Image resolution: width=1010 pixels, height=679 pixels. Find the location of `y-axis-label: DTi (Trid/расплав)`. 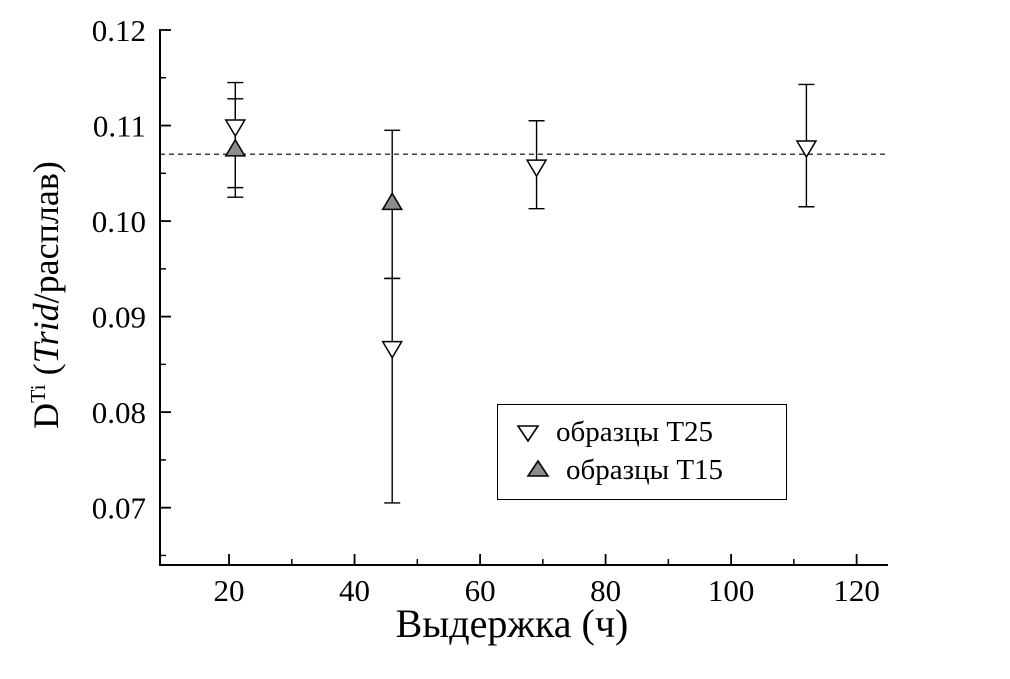

y-axis-label: DTi (Trid/расплав) is located at coordinates (40, 295).